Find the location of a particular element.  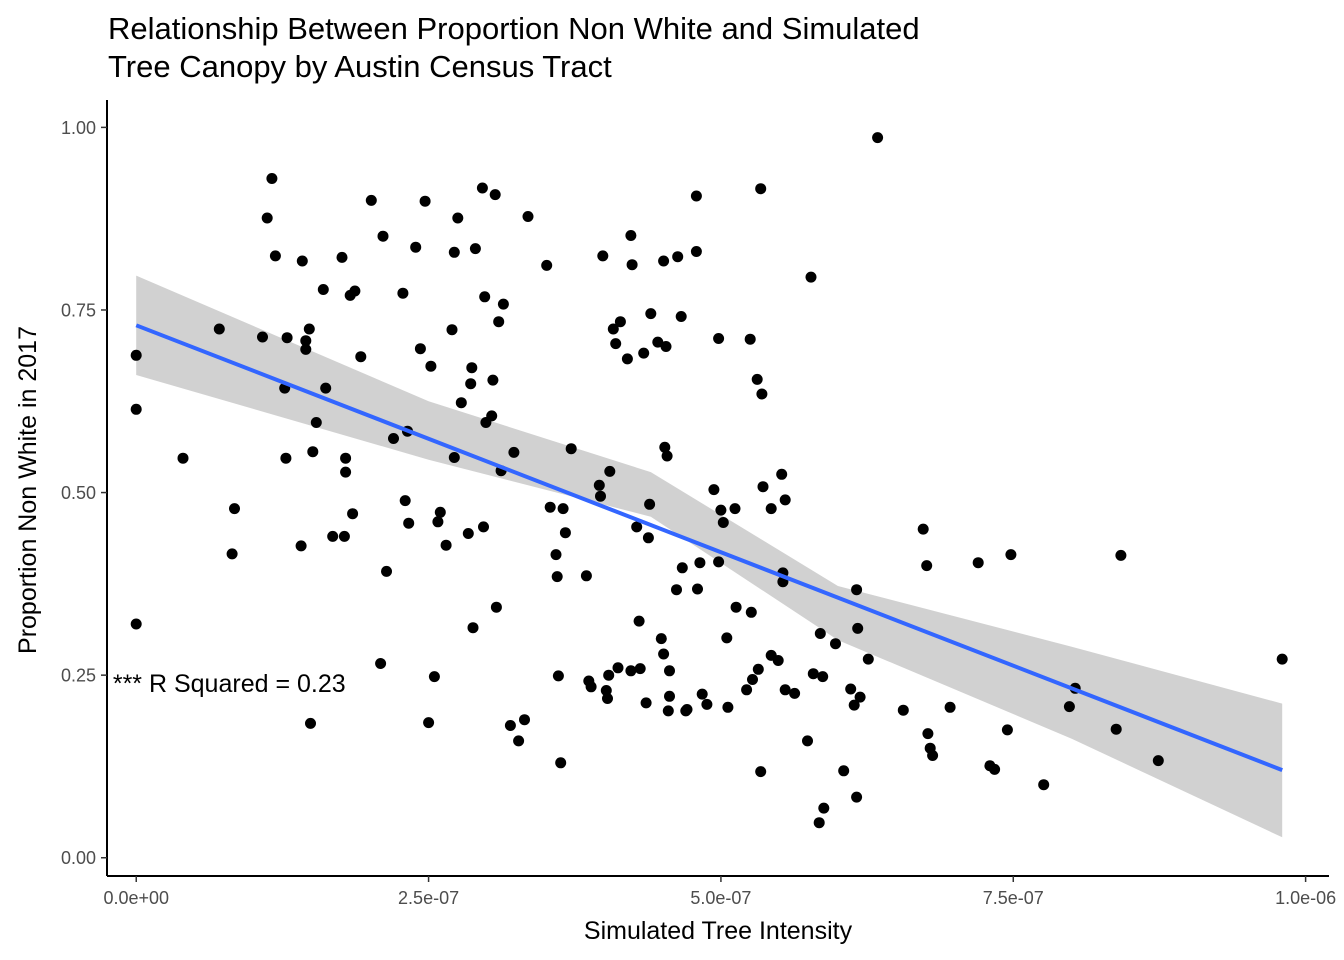

y-tick-label-4: 1.00 is located at coordinates (78, 128).